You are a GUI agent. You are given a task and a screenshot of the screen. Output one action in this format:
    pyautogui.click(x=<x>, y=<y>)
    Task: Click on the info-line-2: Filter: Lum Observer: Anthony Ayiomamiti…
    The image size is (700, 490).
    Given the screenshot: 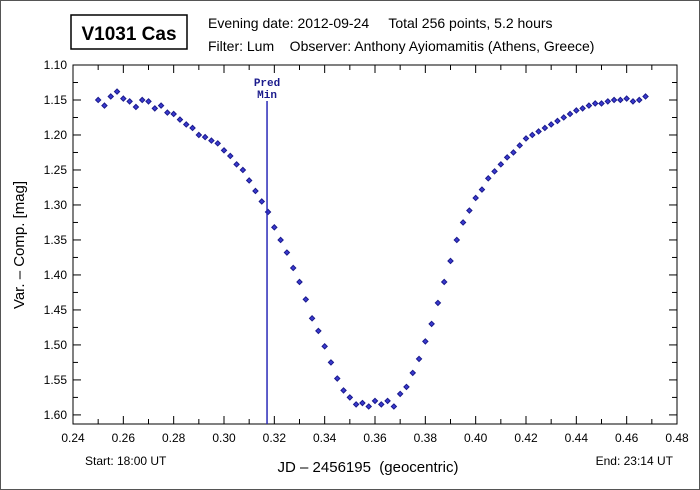 What is the action you would take?
    pyautogui.click(x=401, y=46)
    